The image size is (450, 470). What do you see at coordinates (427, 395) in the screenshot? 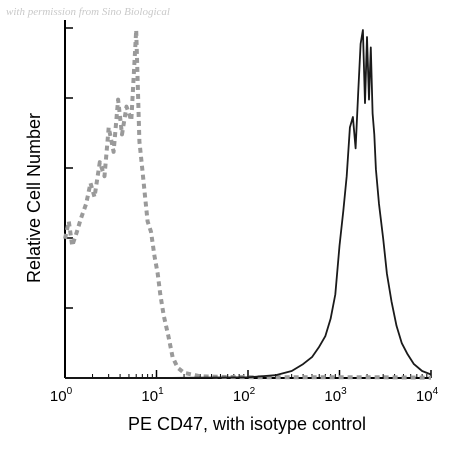
I see `x-tick-label: 10⁴` at bounding box center [427, 395].